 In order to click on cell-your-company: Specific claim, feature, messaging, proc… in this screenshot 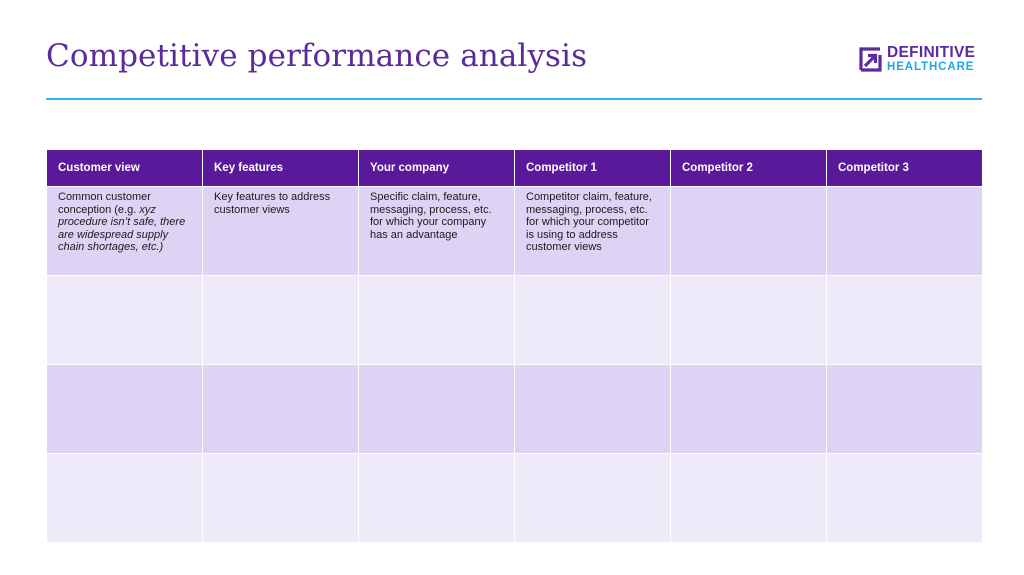, I will do `click(436, 231)`.